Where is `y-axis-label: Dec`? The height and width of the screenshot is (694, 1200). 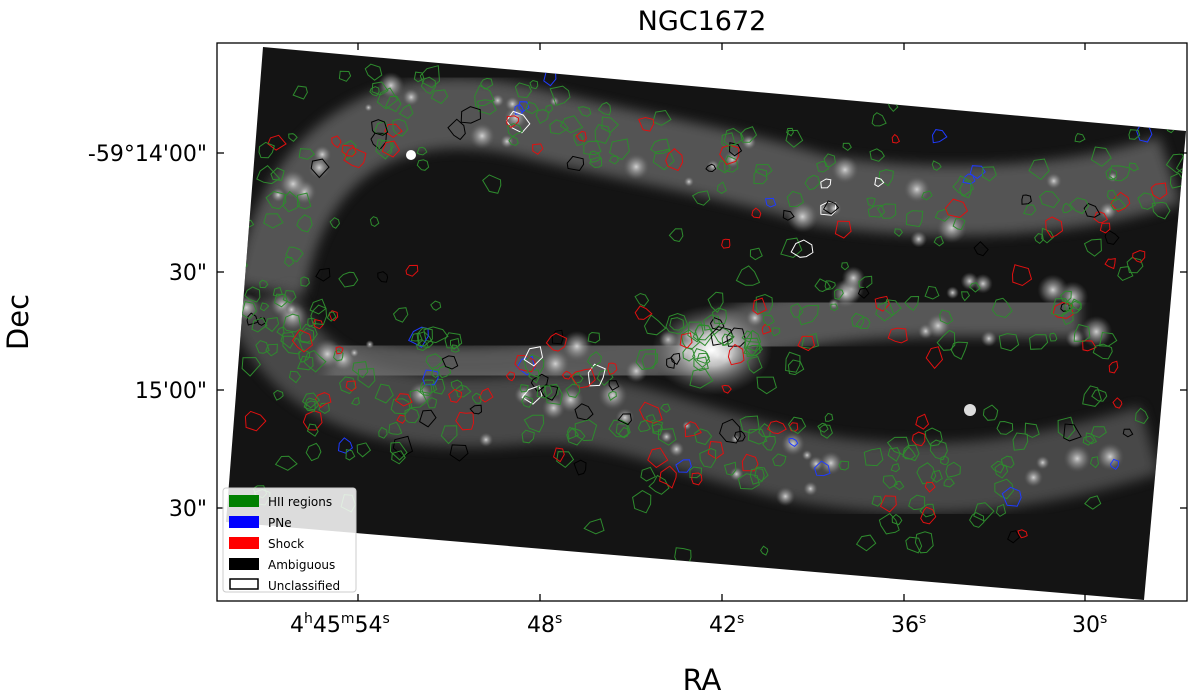
y-axis-label: Dec is located at coordinates (18, 322).